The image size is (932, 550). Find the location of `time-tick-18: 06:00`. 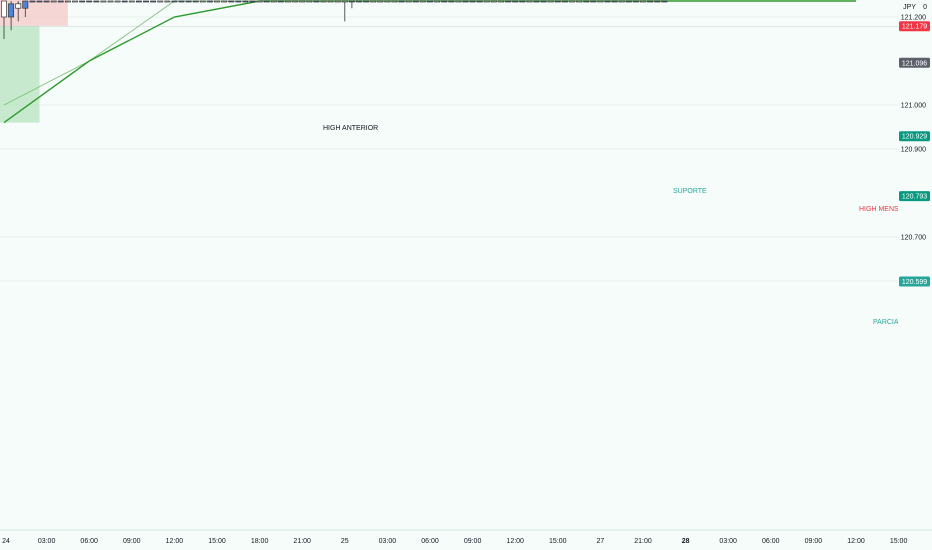

time-tick-18: 06:00 is located at coordinates (771, 541).